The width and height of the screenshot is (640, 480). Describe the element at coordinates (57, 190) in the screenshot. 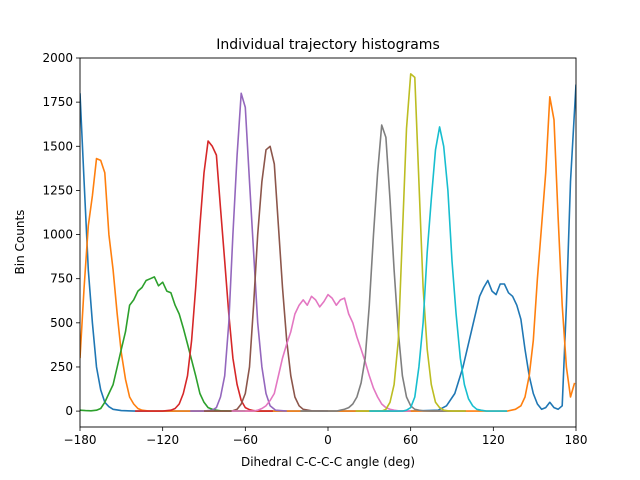

I see `y-tick-label: 1250` at that location.